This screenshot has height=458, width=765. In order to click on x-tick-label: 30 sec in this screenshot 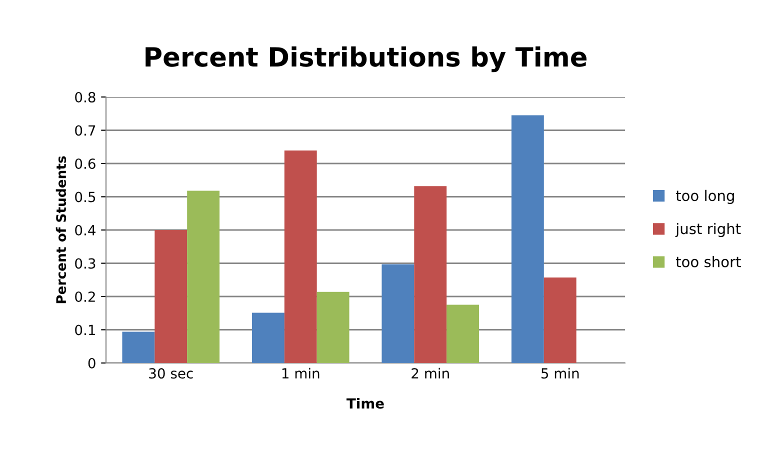, I will do `click(171, 373)`.